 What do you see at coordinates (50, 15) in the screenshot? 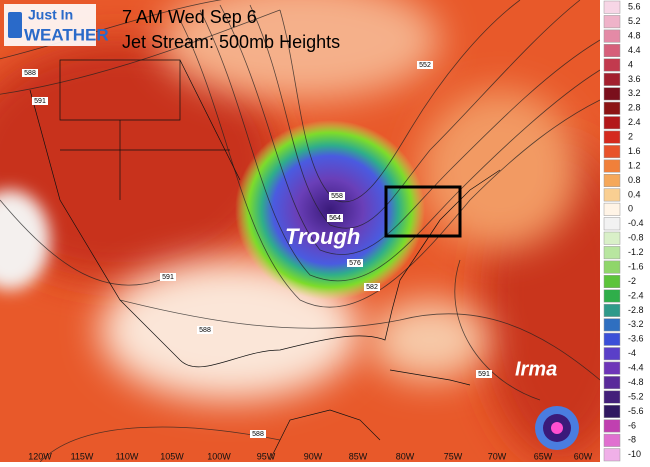
I see `logo-top: Just In` at bounding box center [50, 15].